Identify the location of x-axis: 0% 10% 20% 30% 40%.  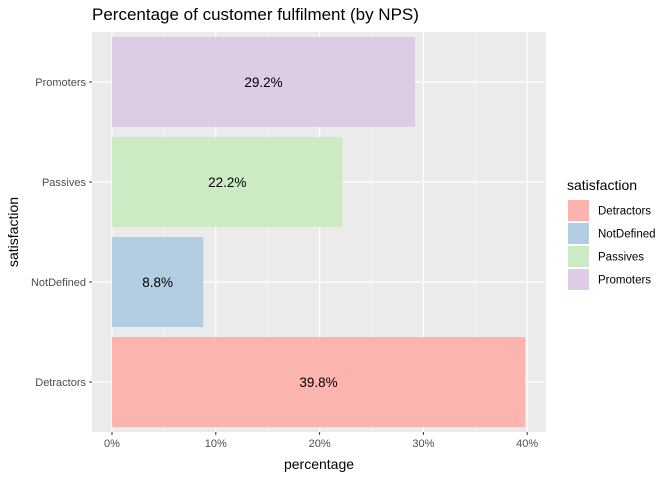
(321, 441).